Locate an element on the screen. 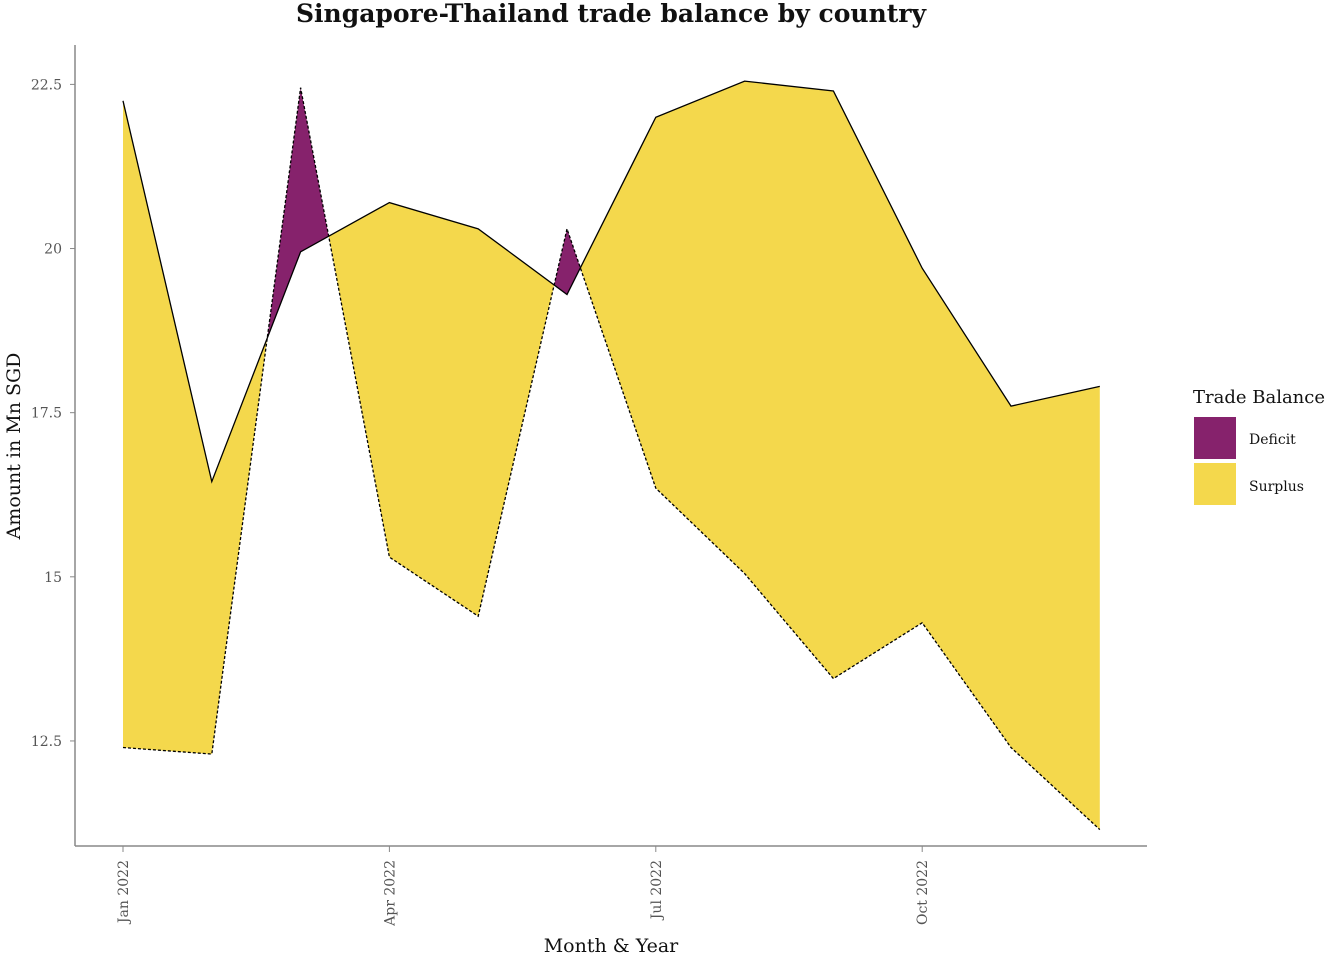 This screenshot has width=1344, height=960. y-tick-label-1: 15 is located at coordinates (53, 578).